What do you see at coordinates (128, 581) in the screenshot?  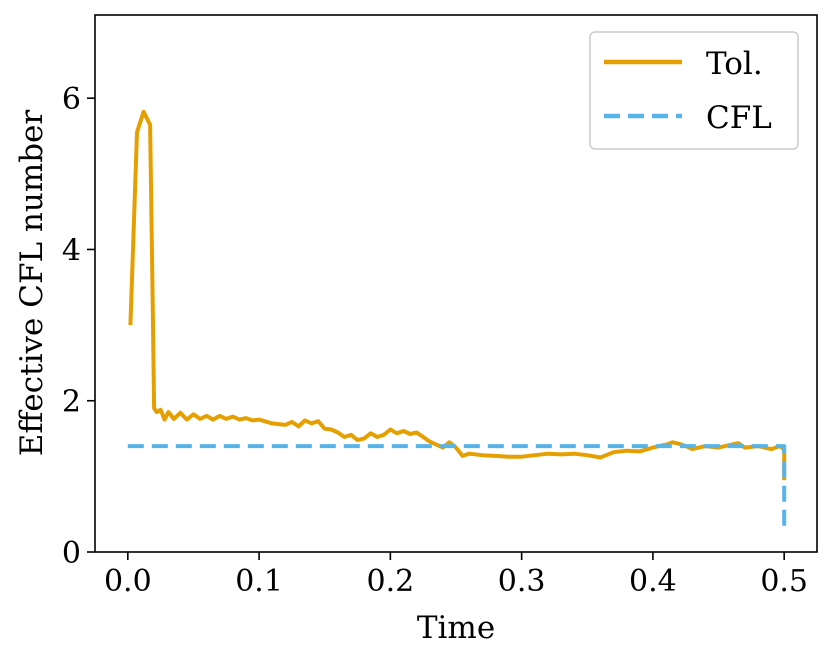 I see `x-tick-label: 0.0` at bounding box center [128, 581].